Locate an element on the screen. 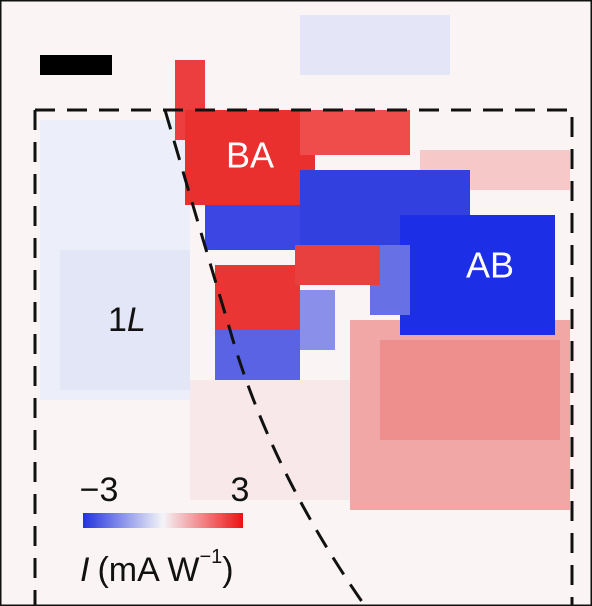  scale-bar is located at coordinates (76, 65).